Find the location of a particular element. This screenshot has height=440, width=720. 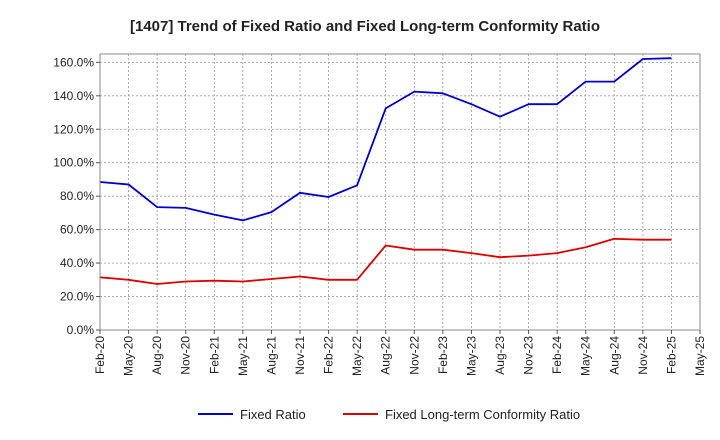

x-tick-label: May-24 is located at coordinates (586, 356).